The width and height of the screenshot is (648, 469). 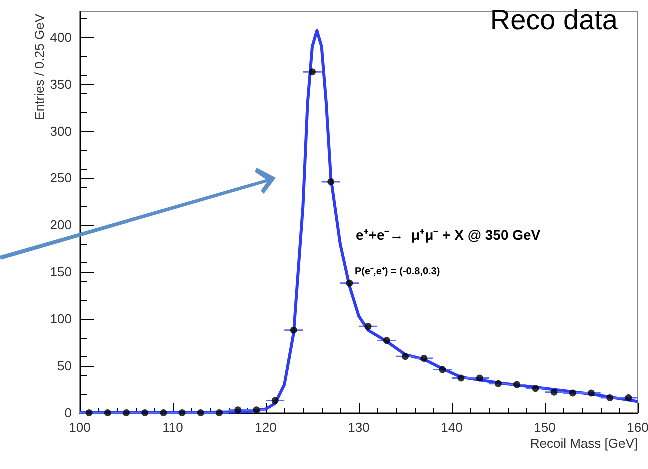 I want to click on x-tick-label: 140, so click(x=452, y=427).